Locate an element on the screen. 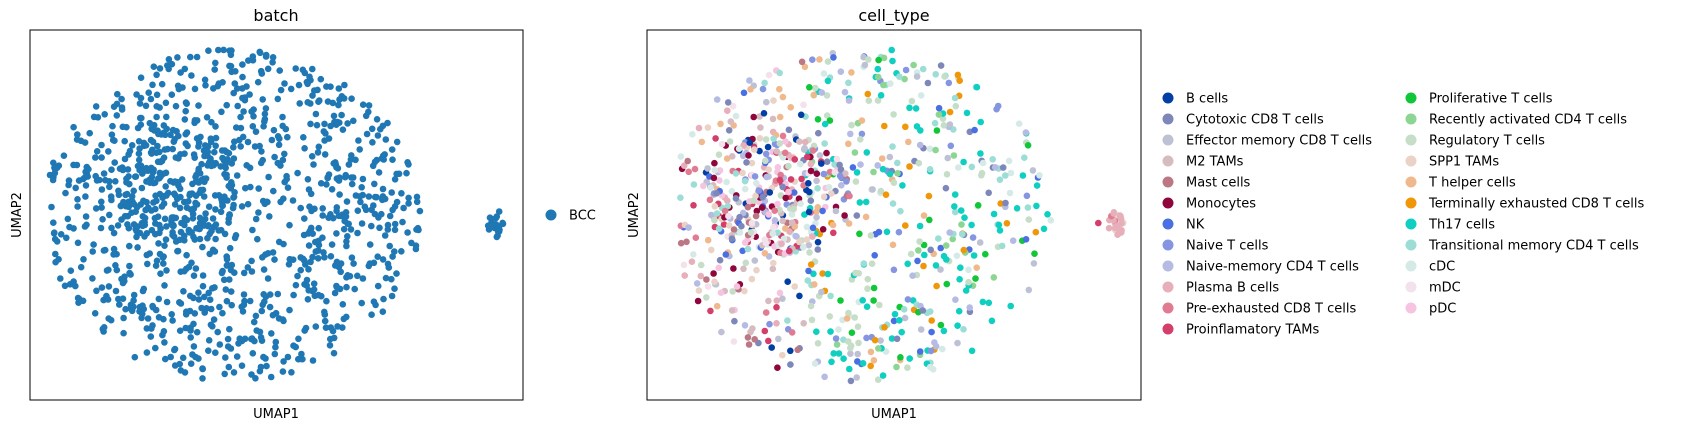 This screenshot has width=1700, height=434. batch-y-axis-label: UMAP2 is located at coordinates (17, 215).